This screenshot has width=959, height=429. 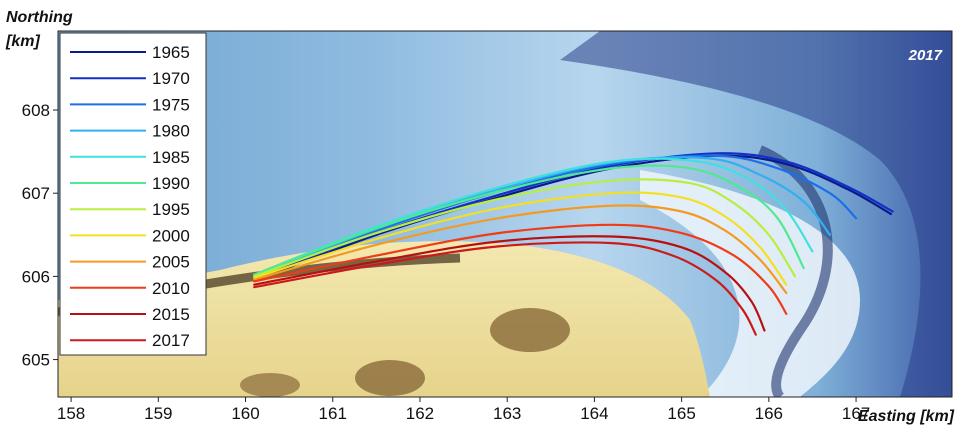 I want to click on series-line-2000, so click(x=520, y=238).